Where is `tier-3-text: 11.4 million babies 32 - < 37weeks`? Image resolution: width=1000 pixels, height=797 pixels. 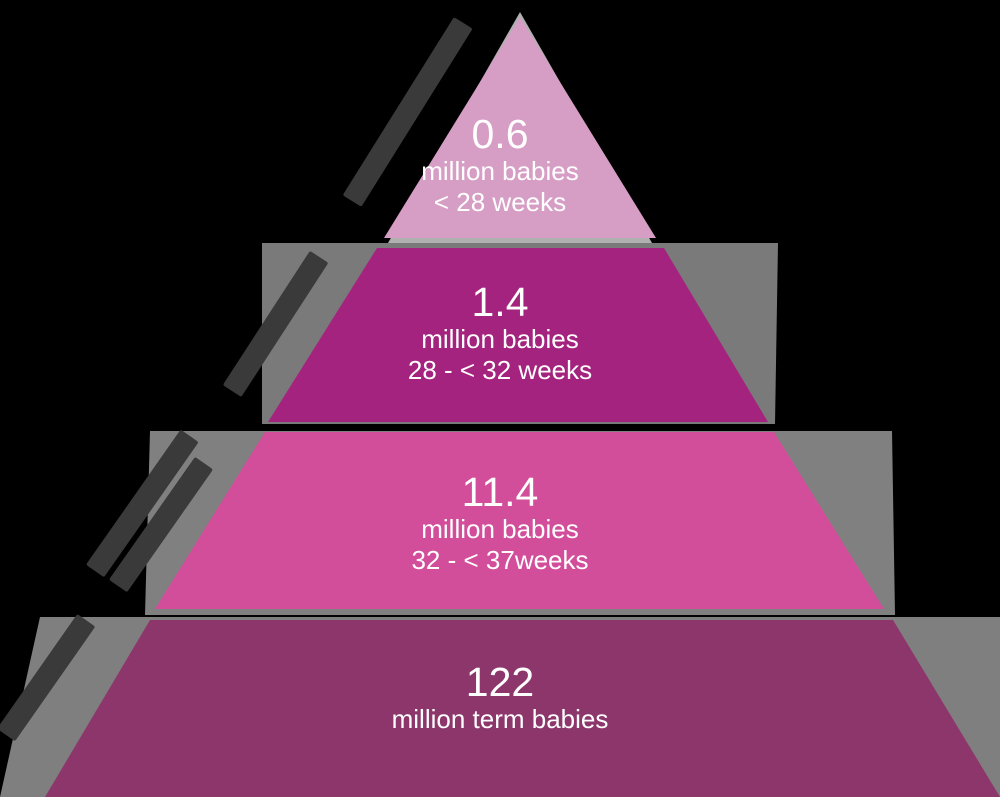
tier-3-text: 11.4 million babies 32 - < 37weeks is located at coordinates (500, 523).